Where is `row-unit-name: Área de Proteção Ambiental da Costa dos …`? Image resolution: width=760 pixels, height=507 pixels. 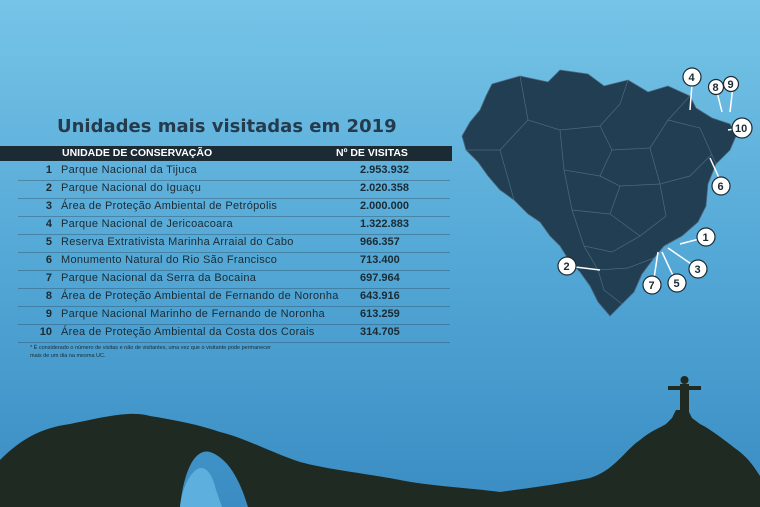 row-unit-name: Área de Proteção Ambiental da Costa dos … is located at coordinates (188, 332).